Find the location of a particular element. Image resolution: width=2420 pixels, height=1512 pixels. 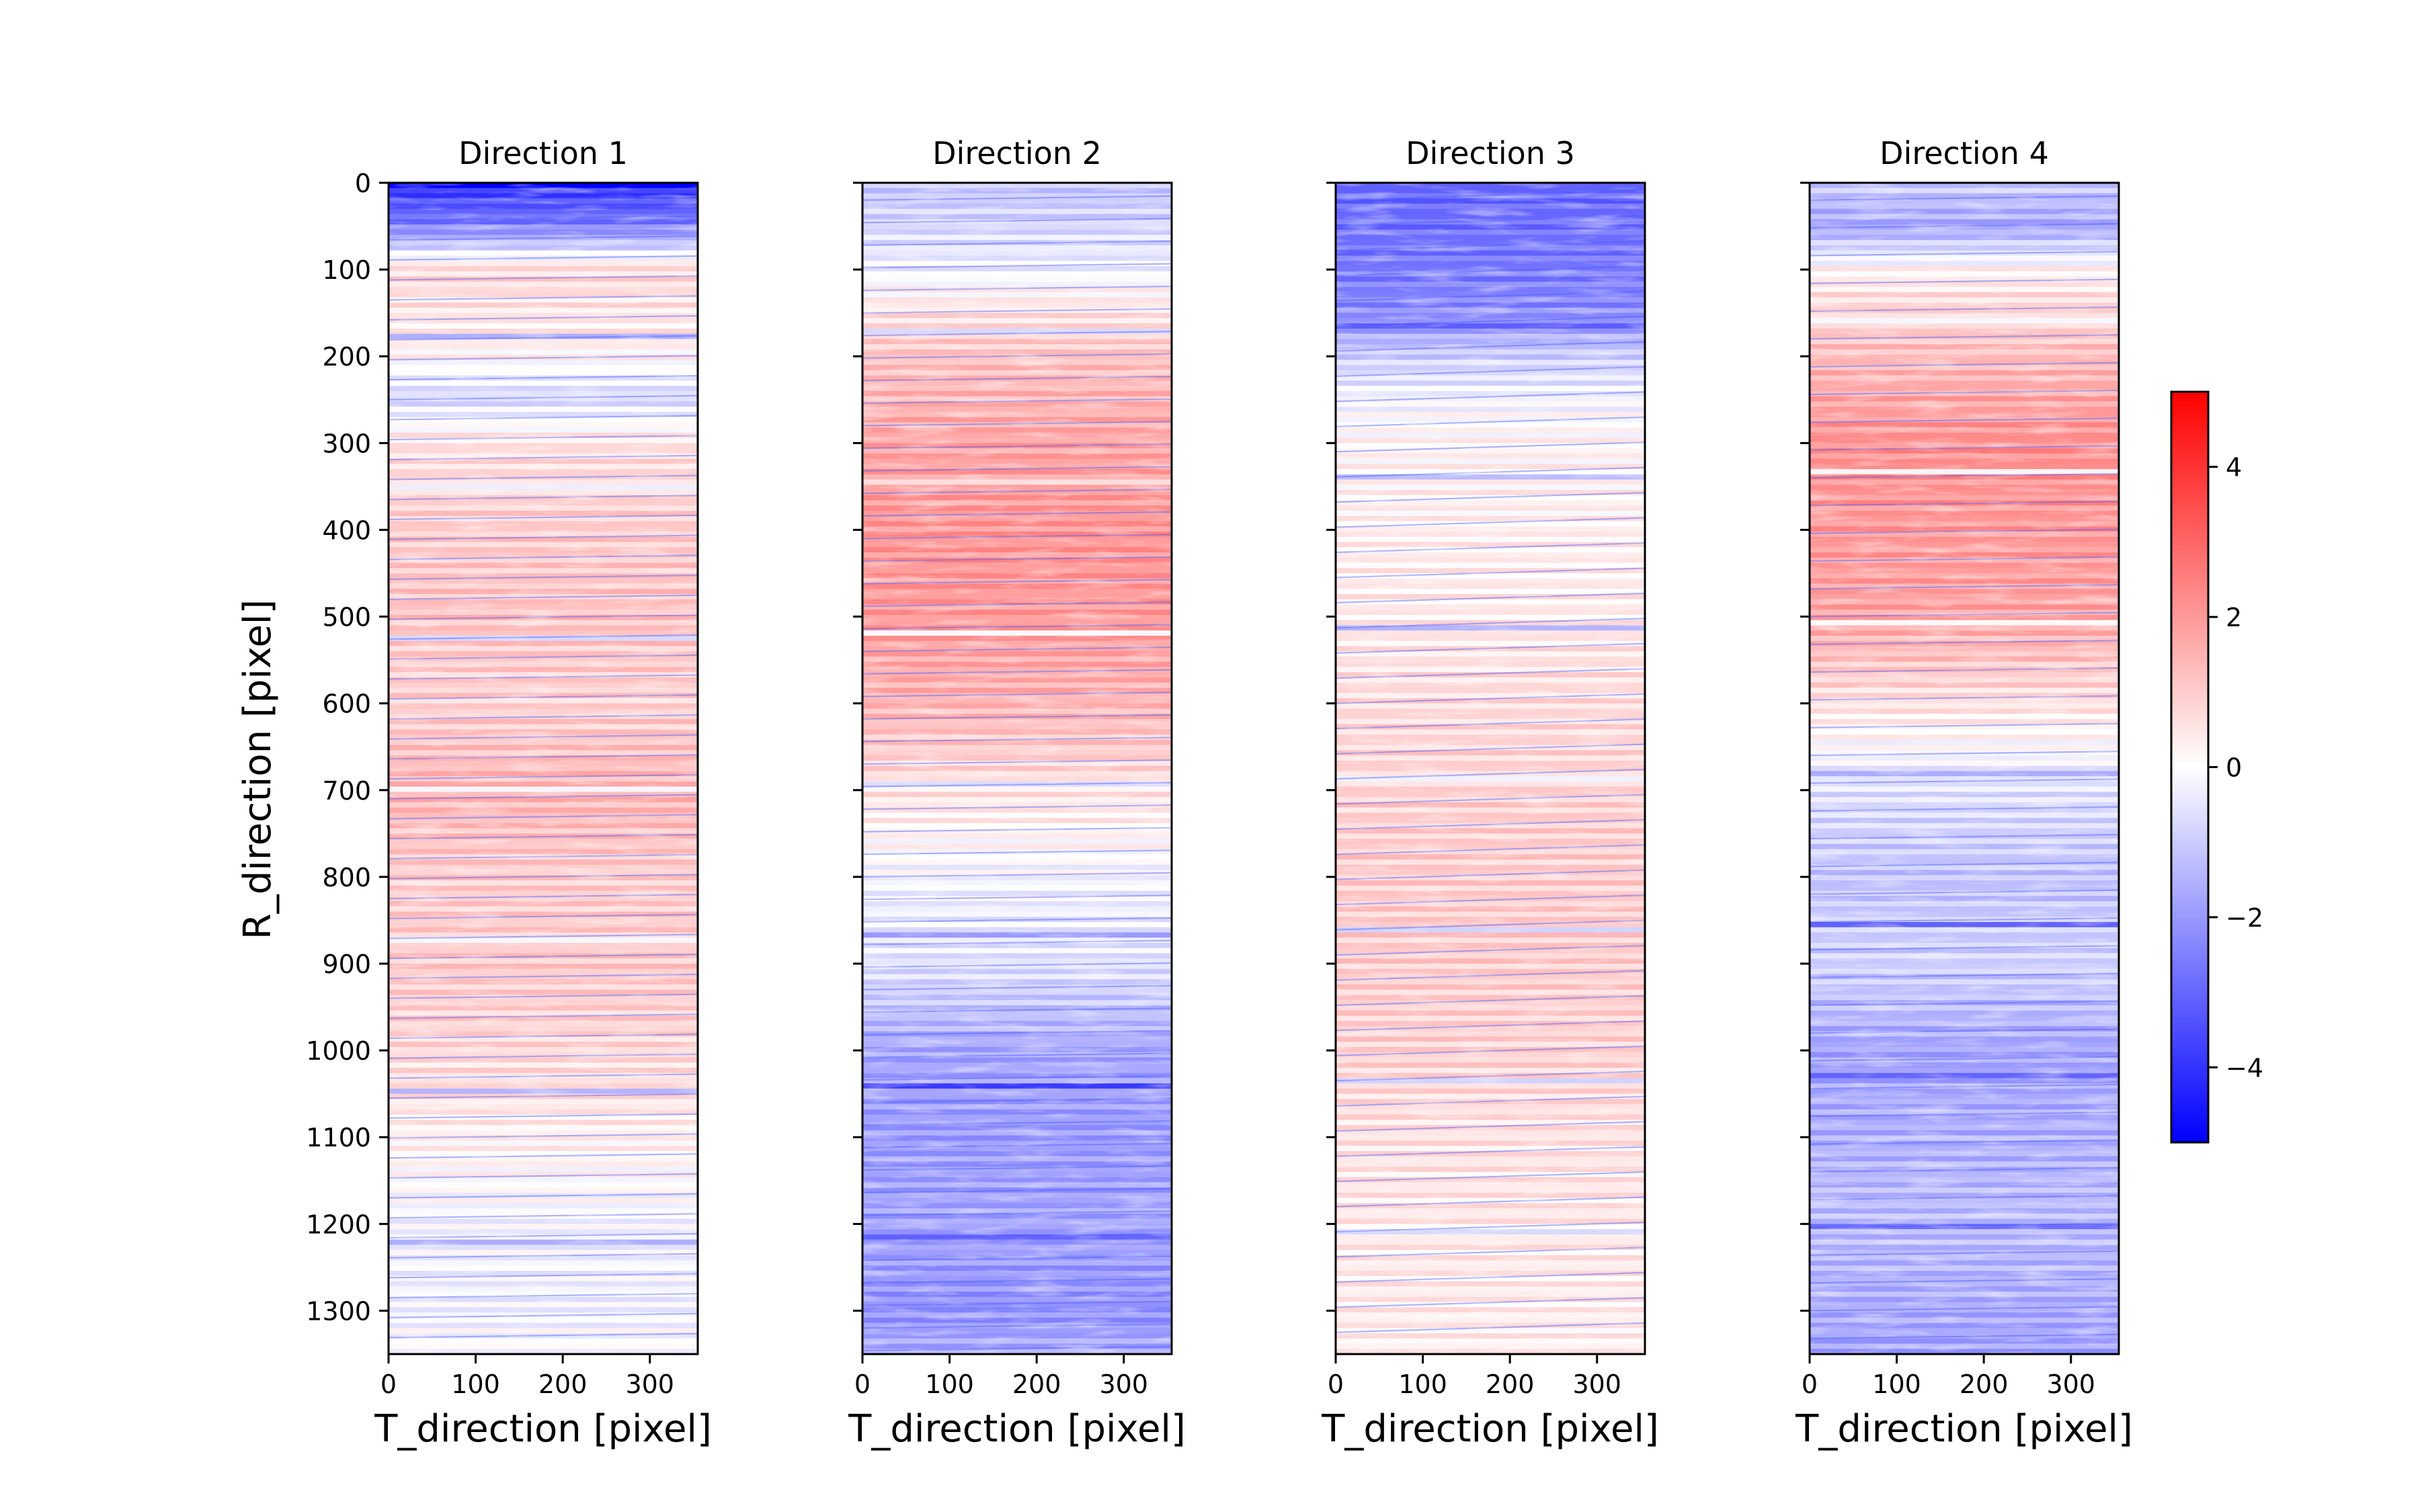

y-tick-label: 600 is located at coordinates (346, 704).